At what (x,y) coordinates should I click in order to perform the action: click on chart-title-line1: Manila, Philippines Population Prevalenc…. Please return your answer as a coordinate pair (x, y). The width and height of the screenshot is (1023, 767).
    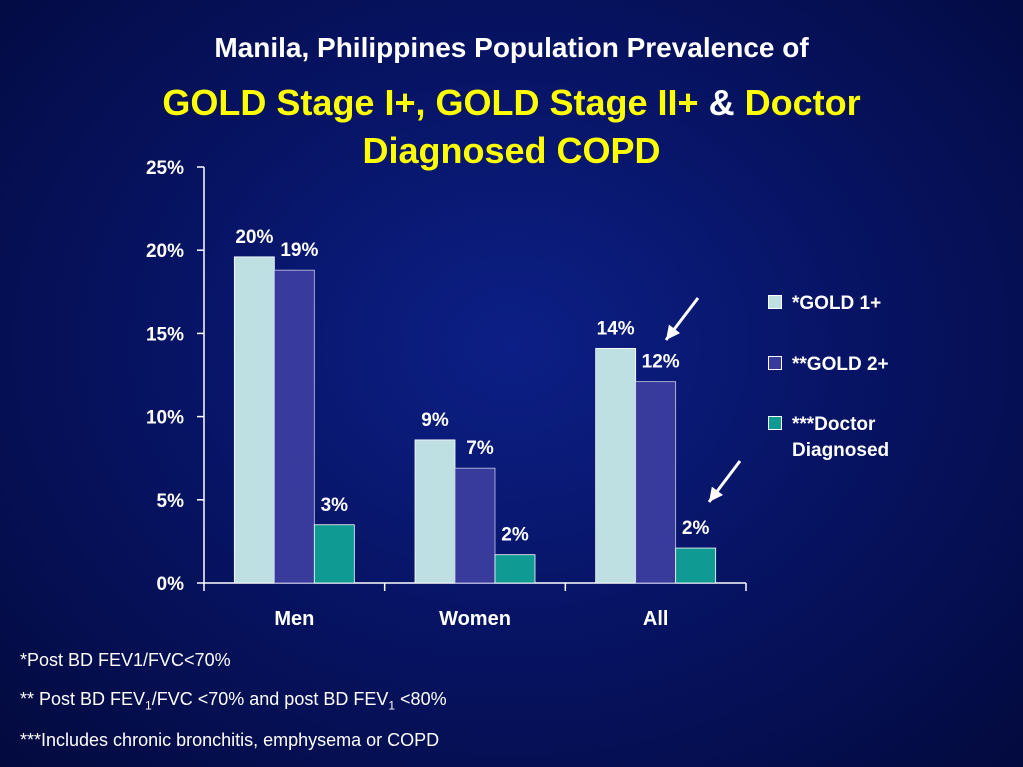
    Looking at the image, I should click on (511, 47).